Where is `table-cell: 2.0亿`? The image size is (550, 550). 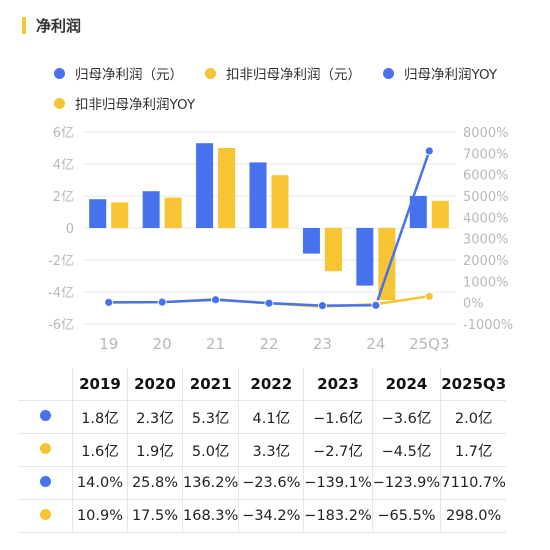
table-cell: 2.0亿 is located at coordinates (473, 417).